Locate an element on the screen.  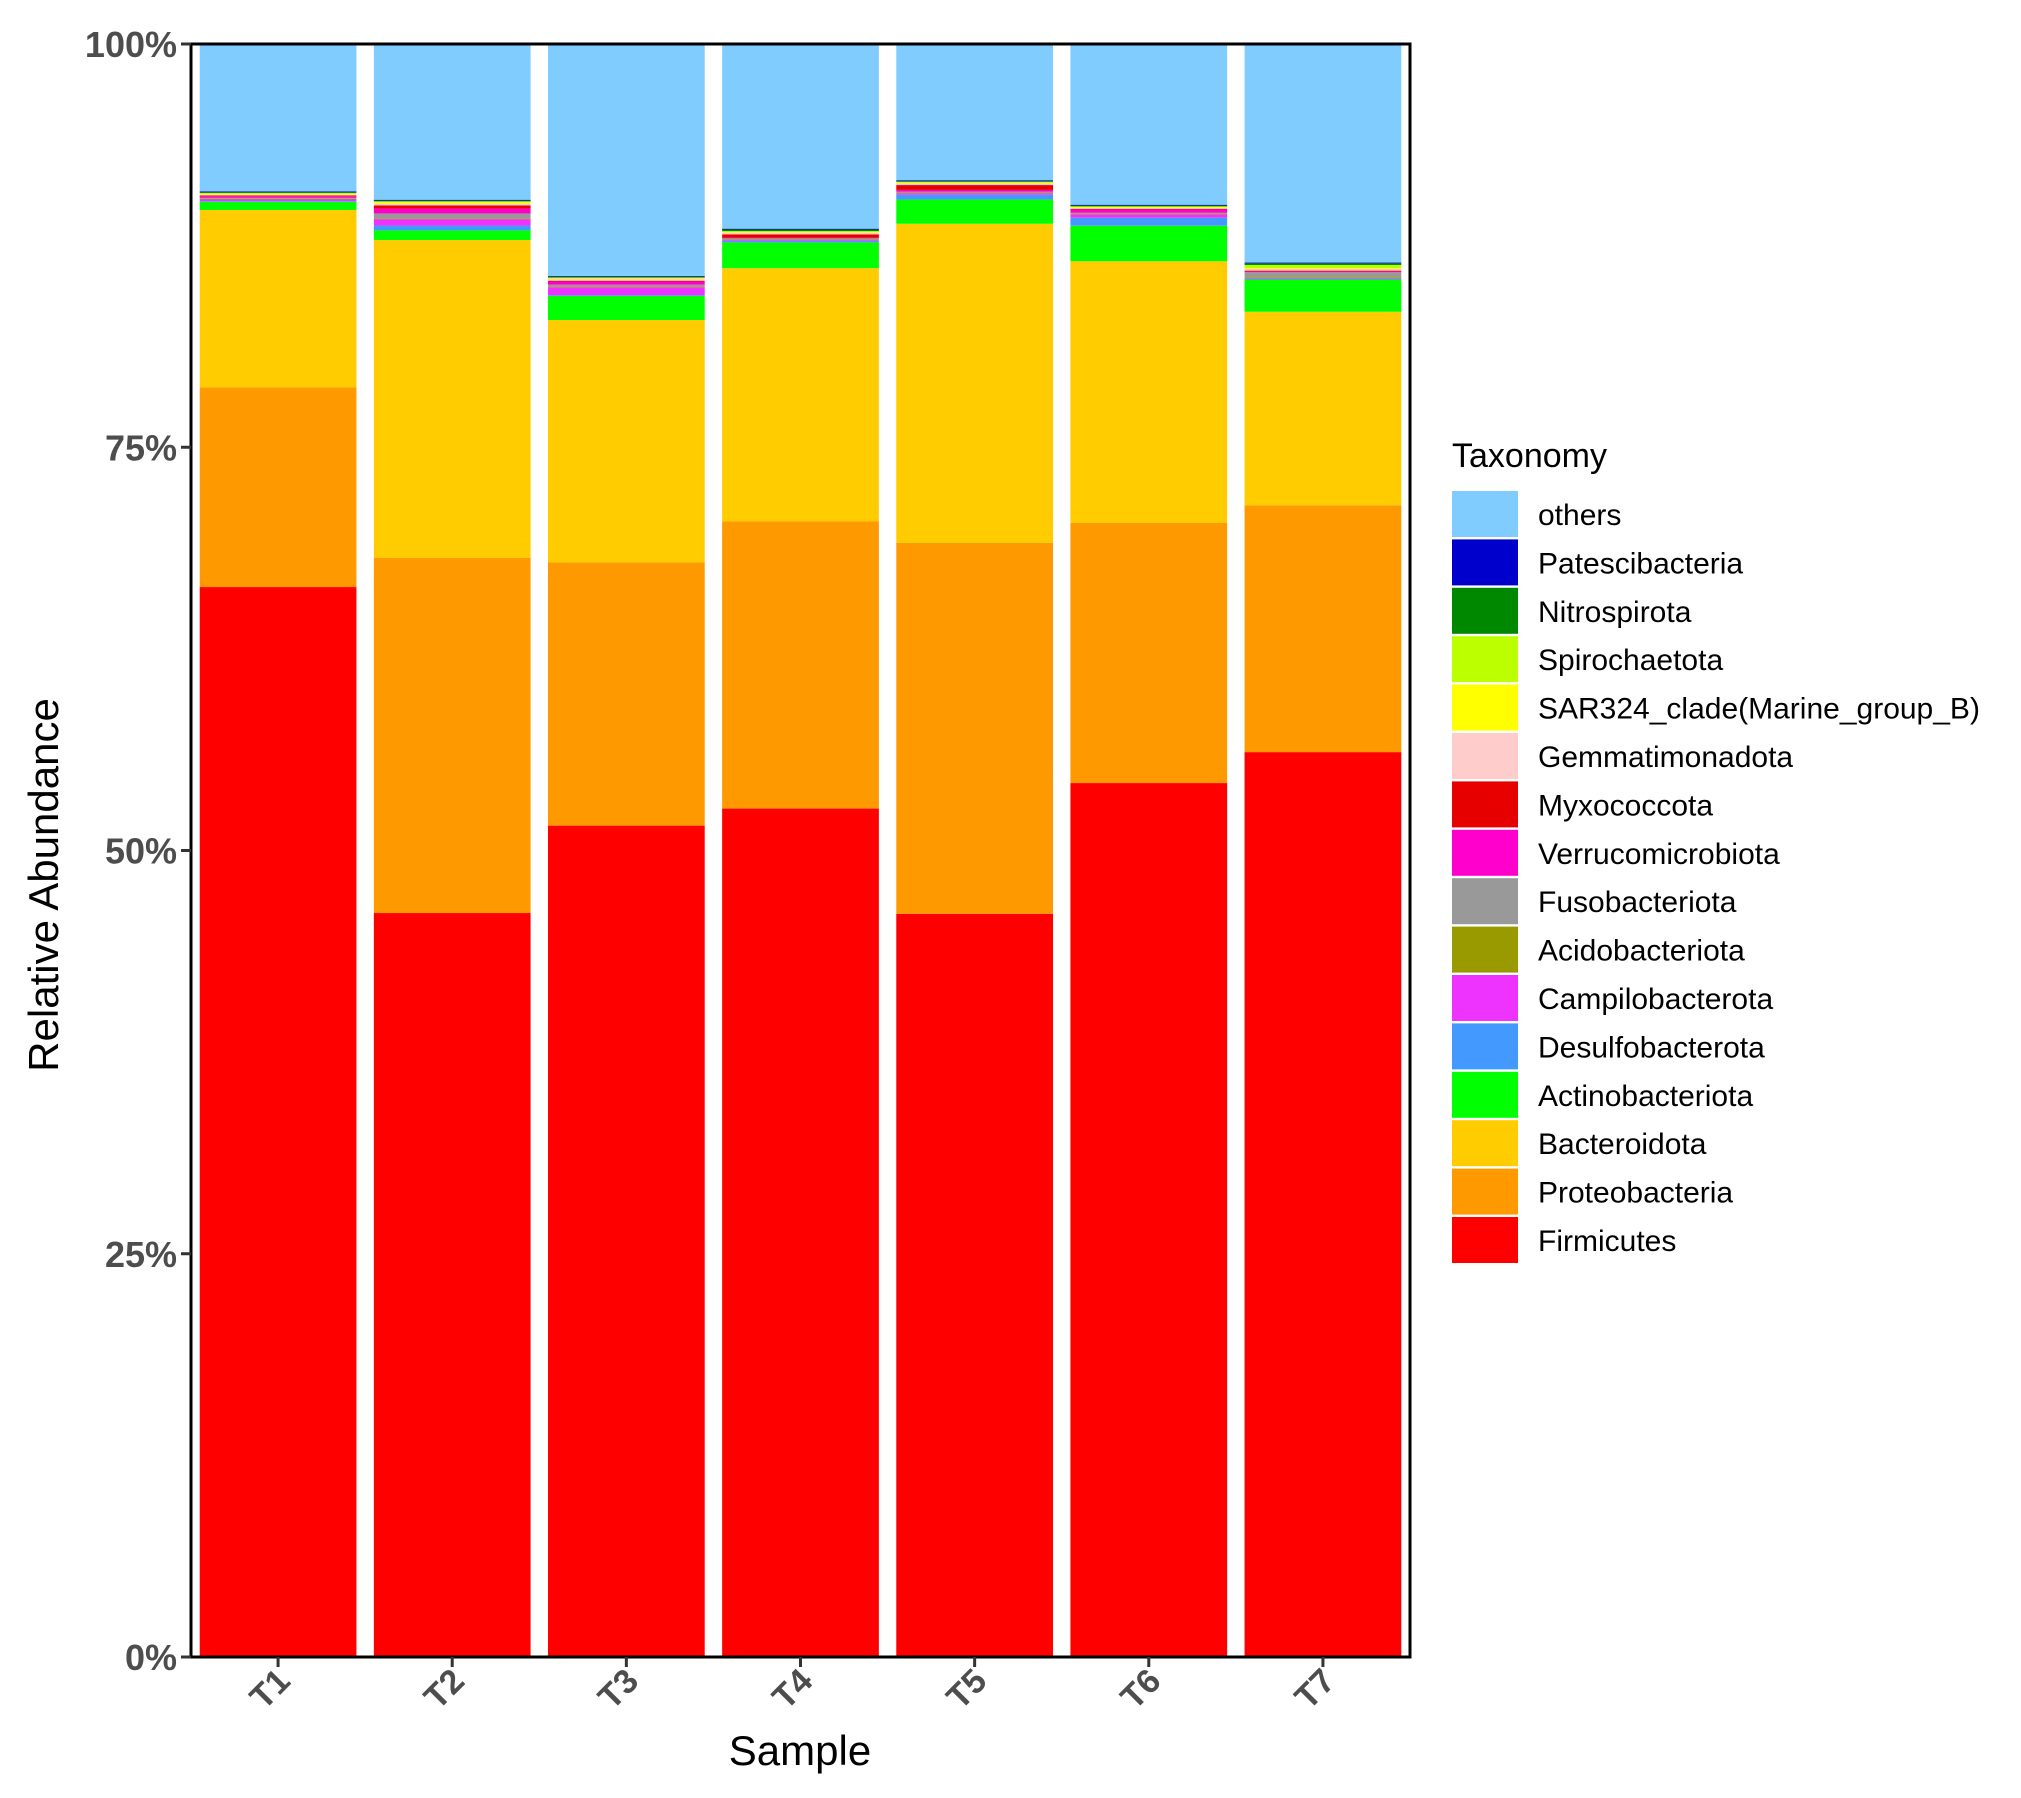
x-tick-label: T1 is located at coordinates (270, 1689).